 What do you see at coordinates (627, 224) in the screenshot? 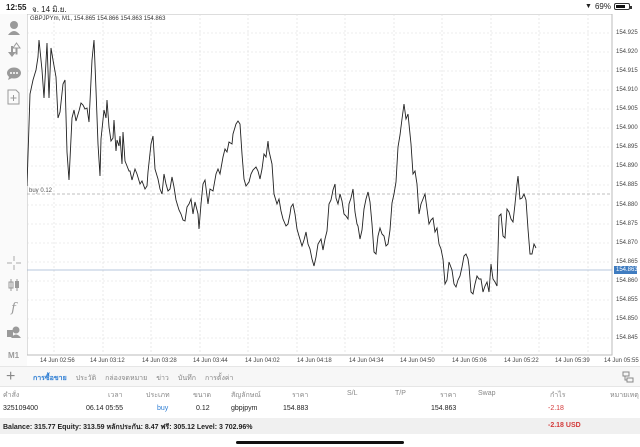
I see `price-label: 154.875` at bounding box center [627, 224].